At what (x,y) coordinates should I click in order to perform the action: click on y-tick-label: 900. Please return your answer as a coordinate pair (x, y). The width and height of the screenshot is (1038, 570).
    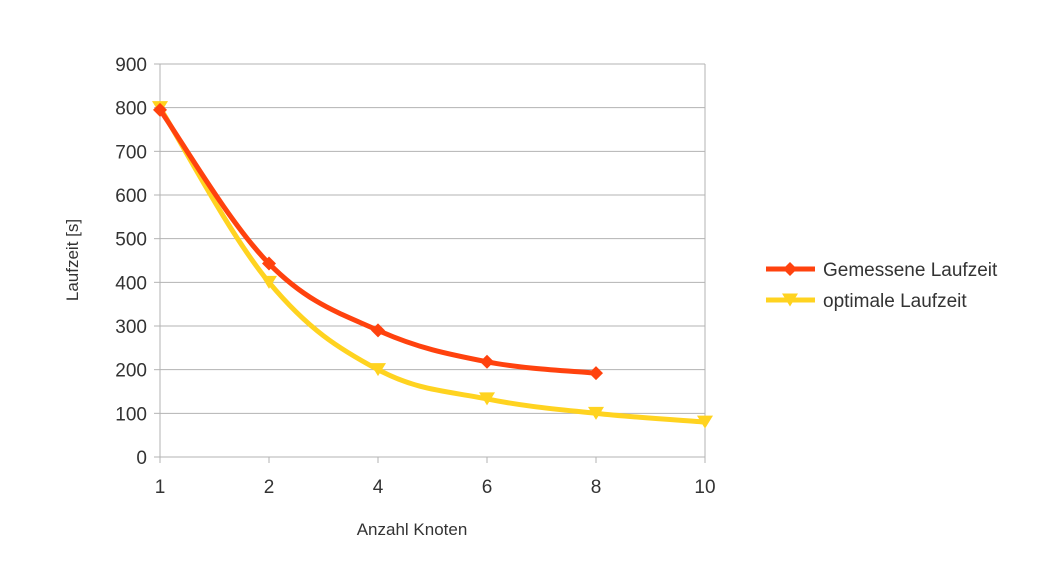
    Looking at the image, I should click on (131, 65).